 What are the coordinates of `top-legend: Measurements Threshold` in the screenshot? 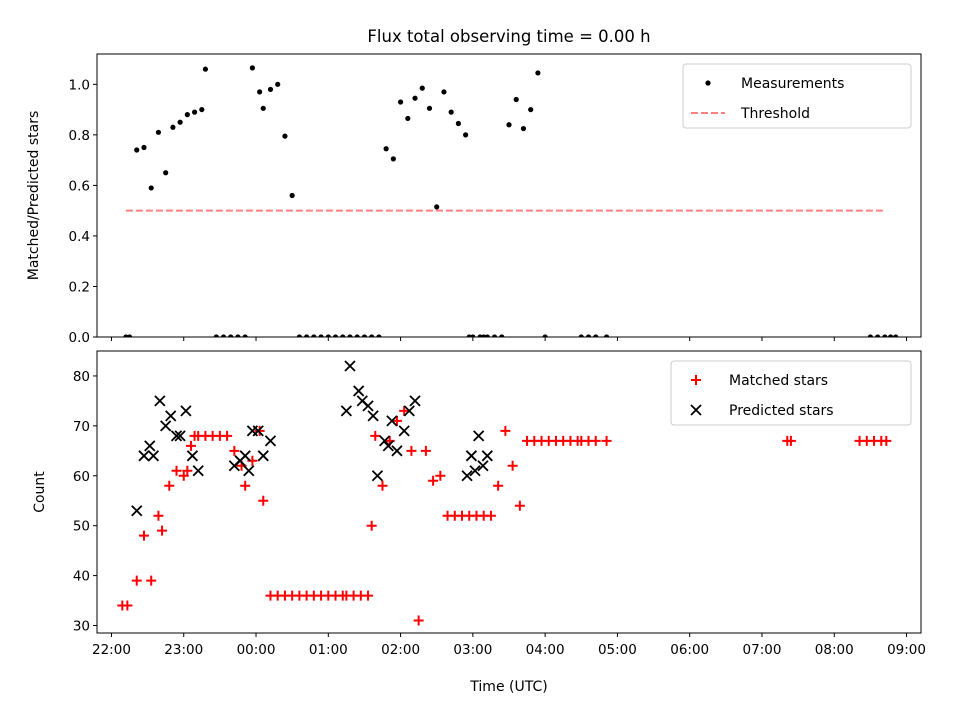 It's located at (797, 96).